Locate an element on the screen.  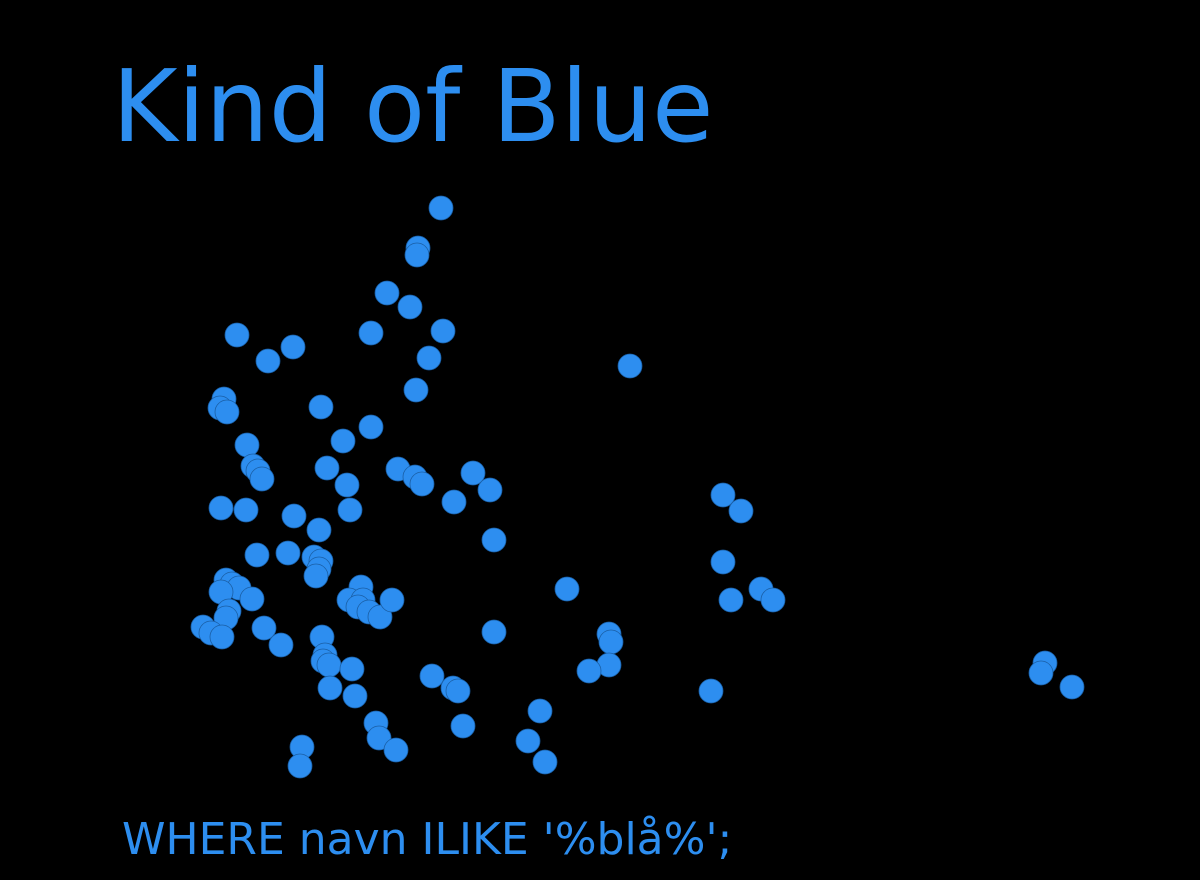
chart-title: Kind of Blue is located at coordinates (413, 106).